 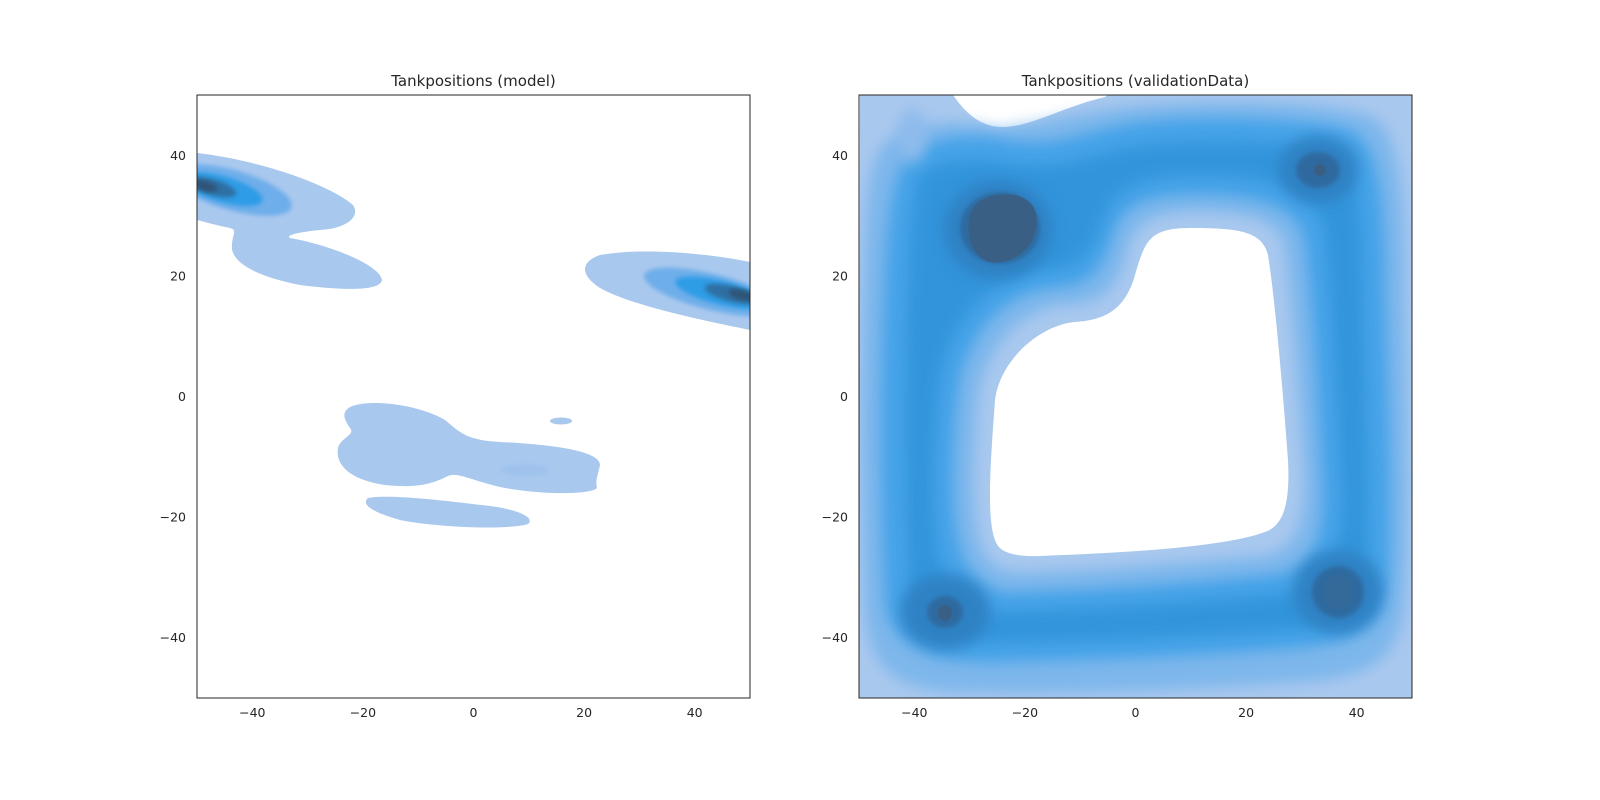 I want to click on density-peak-upper-right, so click(x=1318, y=170).